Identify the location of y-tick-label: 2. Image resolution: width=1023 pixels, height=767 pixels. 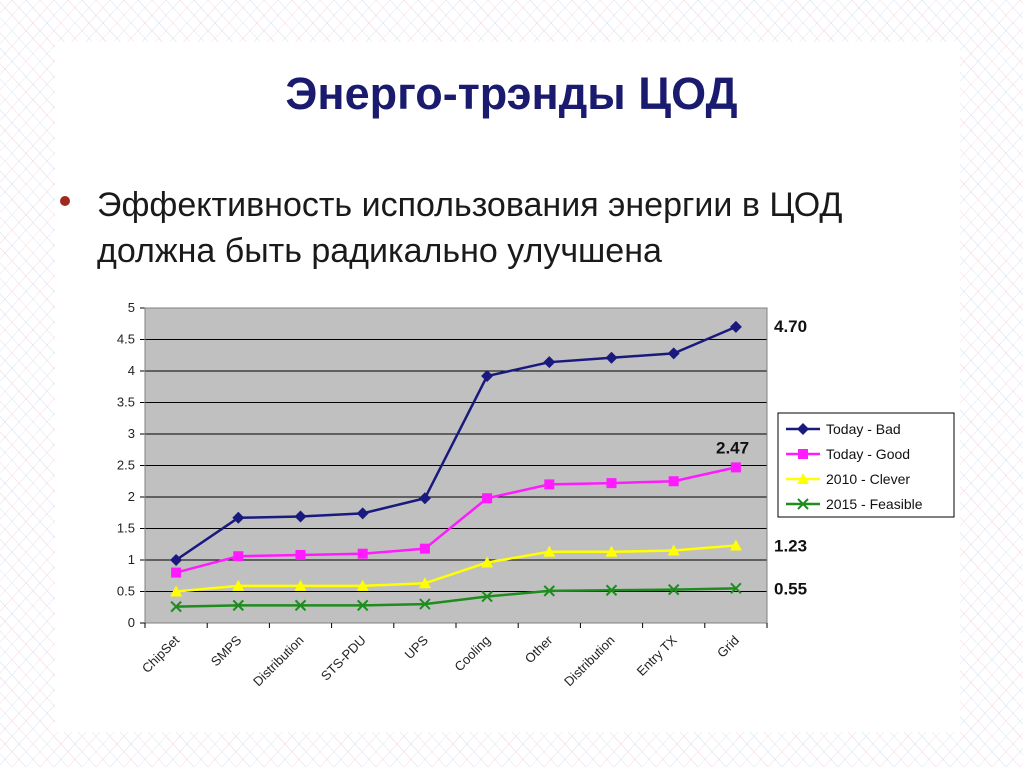
(131, 496).